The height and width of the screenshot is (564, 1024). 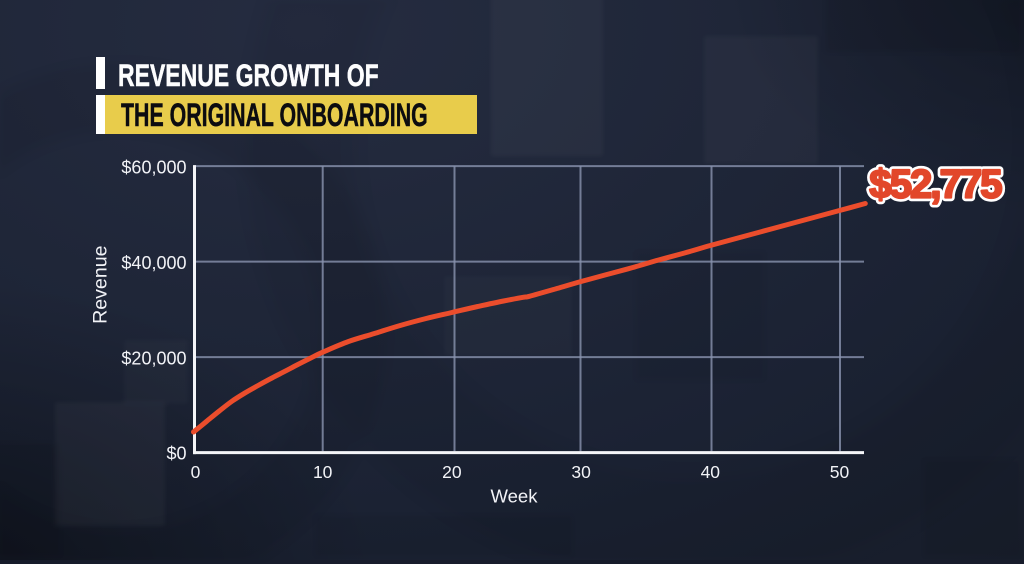 I want to click on svg-text: $52,775, so click(x=935, y=185).